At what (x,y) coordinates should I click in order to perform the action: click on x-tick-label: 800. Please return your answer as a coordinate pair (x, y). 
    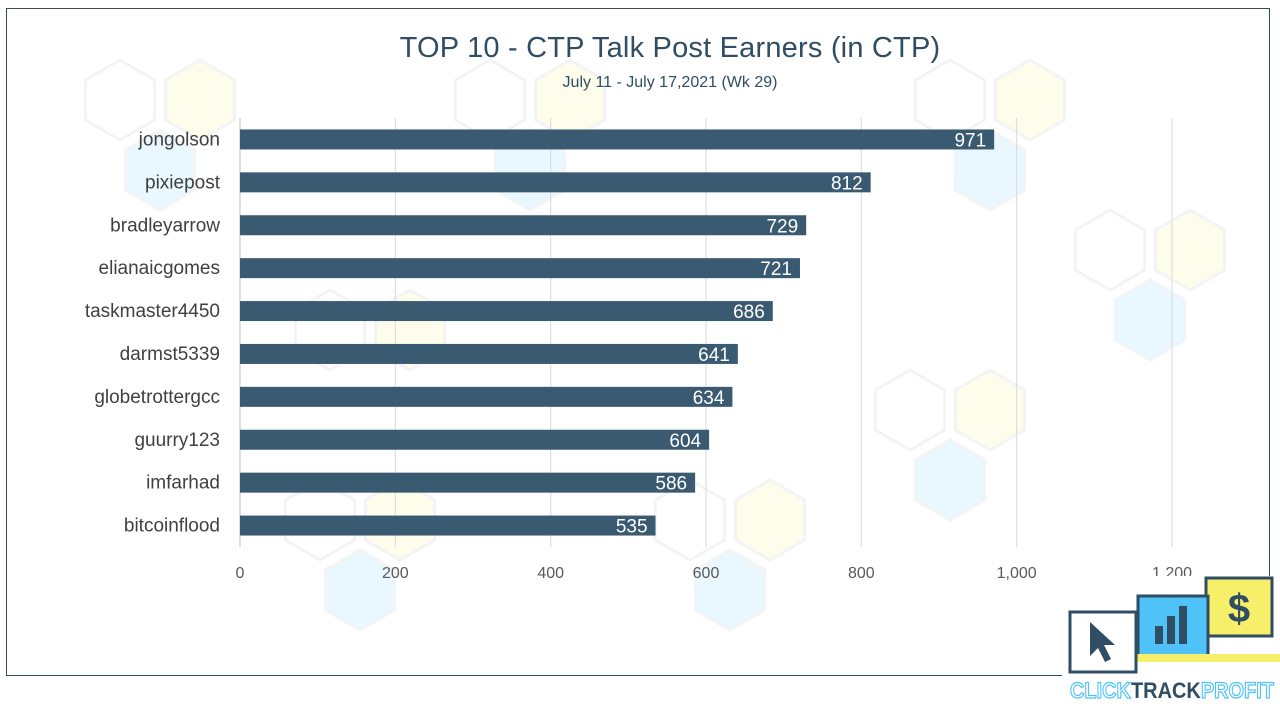
    Looking at the image, I should click on (861, 573).